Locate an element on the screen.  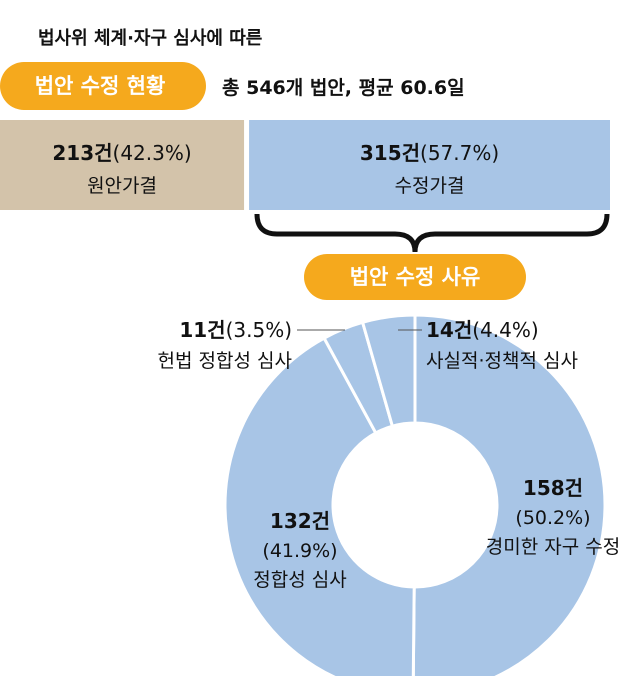
value-label: 213건(42.3%) is located at coordinates (121, 153).